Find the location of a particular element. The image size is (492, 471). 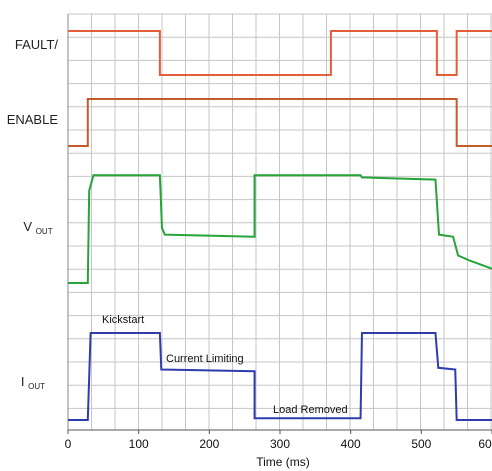

x-tick-label: 60 is located at coordinates (485, 444).